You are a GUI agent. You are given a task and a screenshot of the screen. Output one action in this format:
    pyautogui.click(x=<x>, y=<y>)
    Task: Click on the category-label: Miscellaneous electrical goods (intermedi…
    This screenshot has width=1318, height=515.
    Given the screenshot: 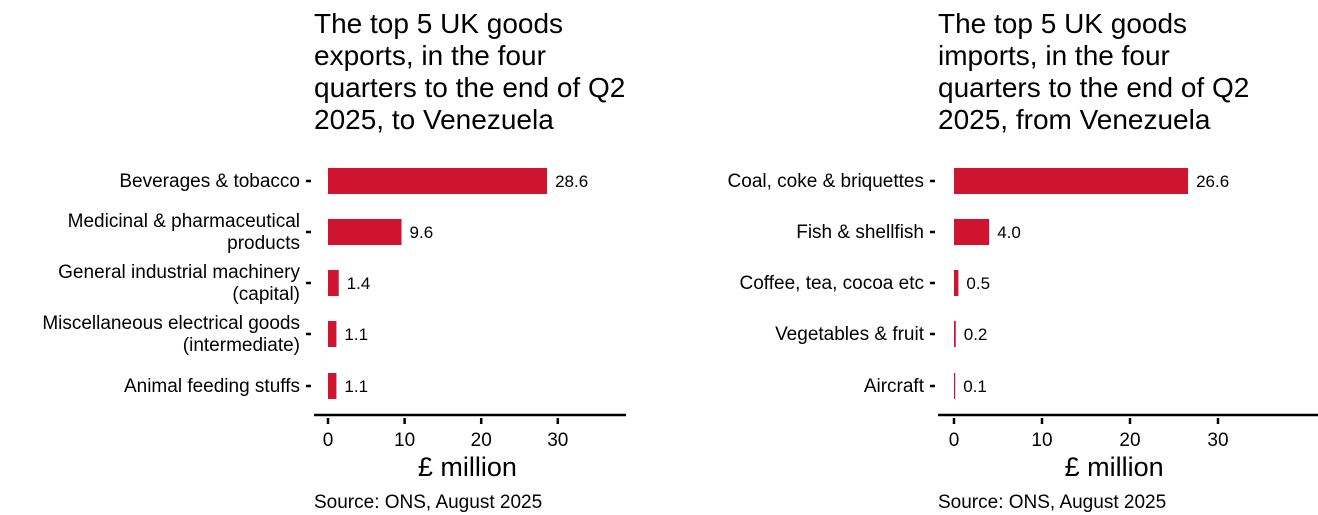 What is the action you would take?
    pyautogui.click(x=171, y=334)
    